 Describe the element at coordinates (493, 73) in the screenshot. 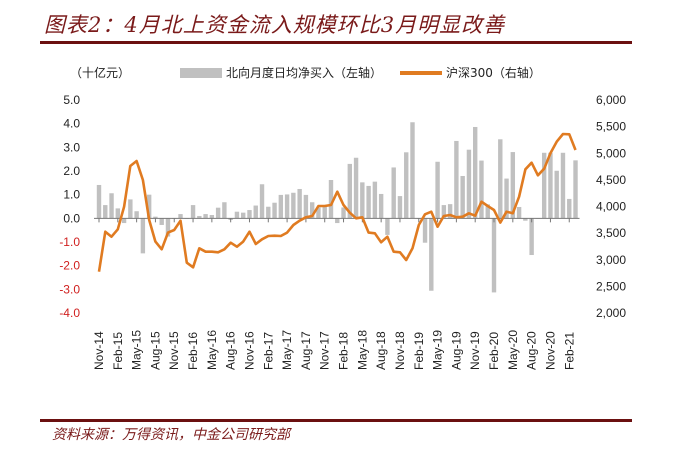

I see `legend-line-label: 沪深300（右轴）` at that location.